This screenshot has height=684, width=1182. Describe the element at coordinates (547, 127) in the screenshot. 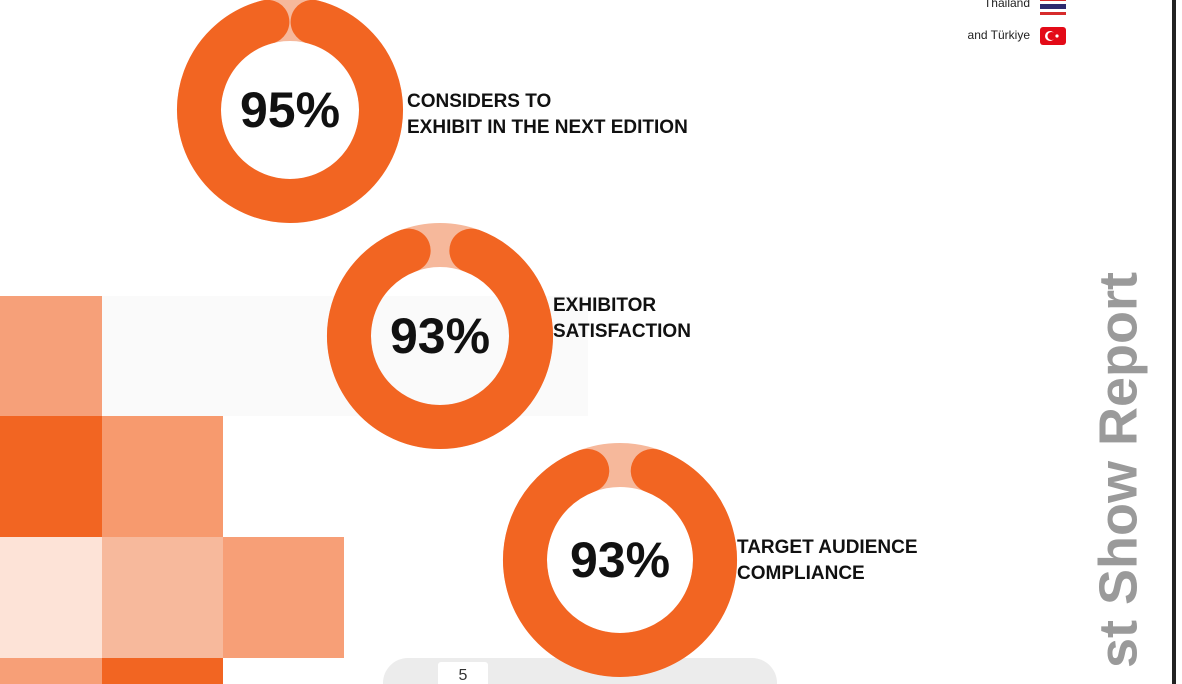

I see `caption: EXHIBIT IN THE NEXT EDITION` at that location.